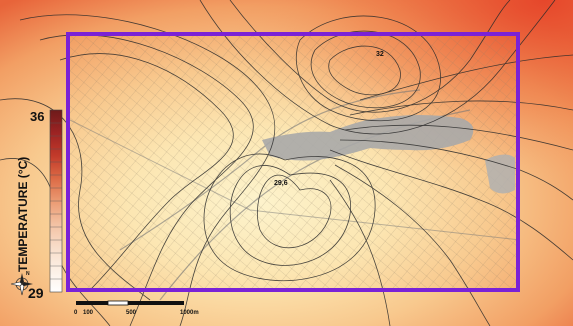  What do you see at coordinates (136, 308) in the screenshot?
I see `scale-bar-icon: 0 100 500 1000m` at bounding box center [136, 308].